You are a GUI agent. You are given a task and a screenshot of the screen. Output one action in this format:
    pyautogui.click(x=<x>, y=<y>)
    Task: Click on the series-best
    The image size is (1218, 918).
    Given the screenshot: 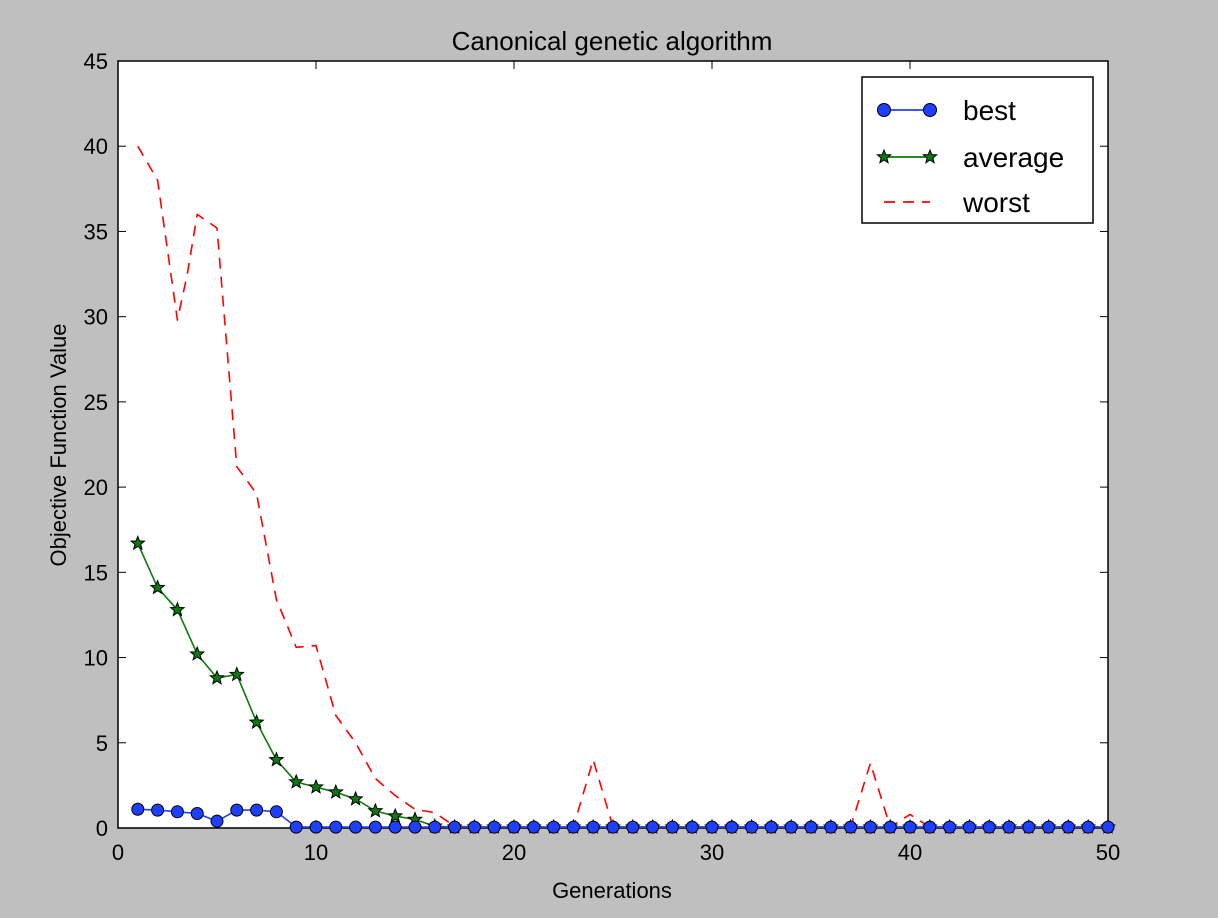 What is the action you would take?
    pyautogui.click(x=623, y=818)
    